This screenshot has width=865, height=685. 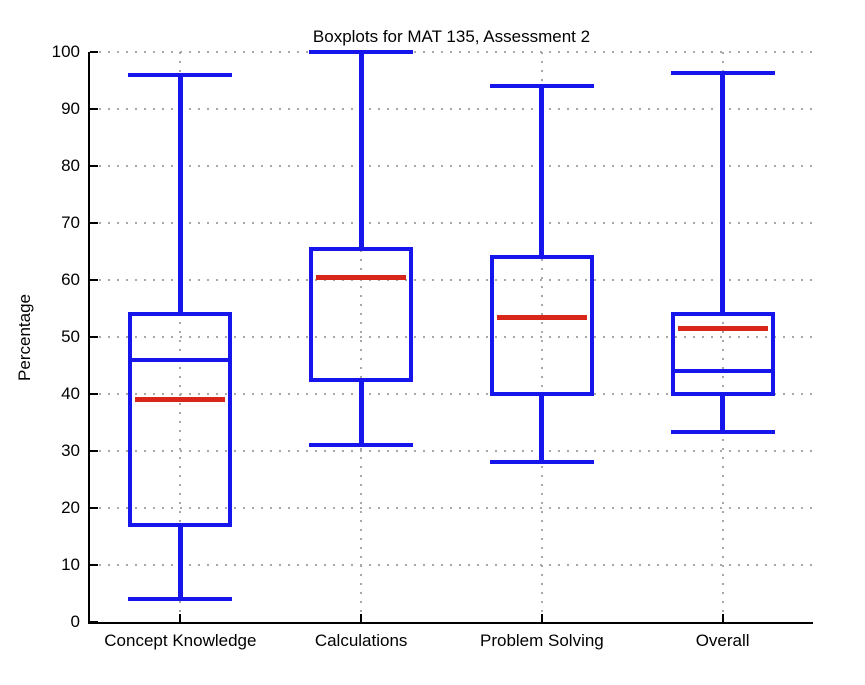 What do you see at coordinates (70, 393) in the screenshot?
I see `y-tick-label: 40` at bounding box center [70, 393].